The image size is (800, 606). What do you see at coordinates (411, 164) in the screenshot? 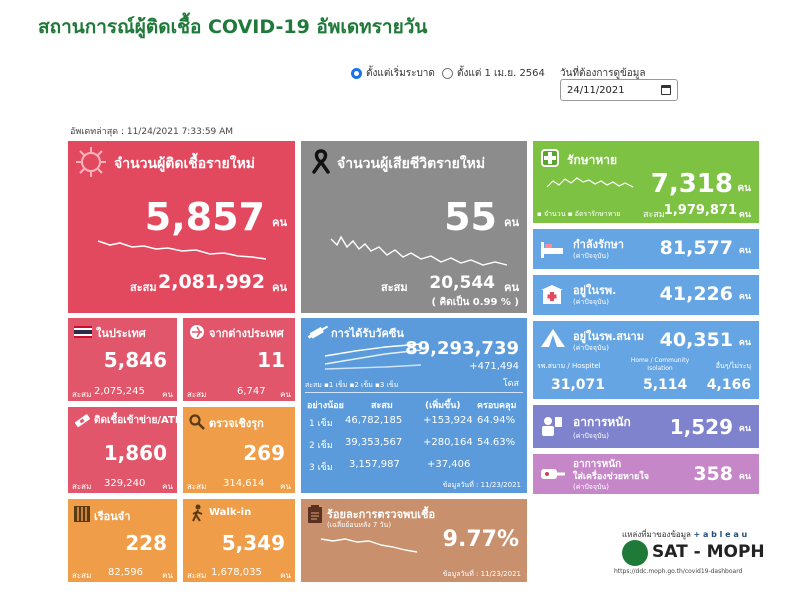
I see `deaths-label: จำนวนผู้เสียชีวิตรายใหม่` at bounding box center [411, 164].